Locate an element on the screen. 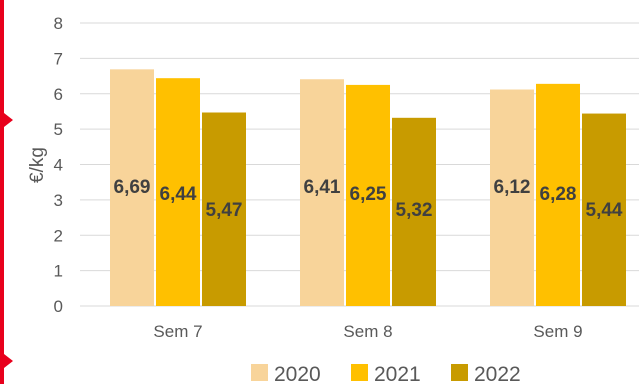 This screenshot has height=384, width=639. y-tick-label: 4 is located at coordinates (58, 165).